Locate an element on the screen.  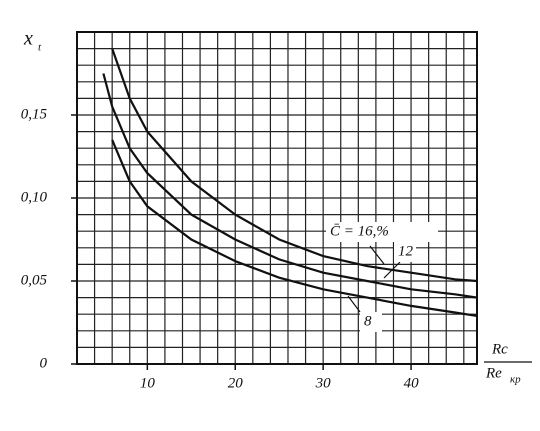
x-label-numerator: Rc is located at coordinates (499, 349).